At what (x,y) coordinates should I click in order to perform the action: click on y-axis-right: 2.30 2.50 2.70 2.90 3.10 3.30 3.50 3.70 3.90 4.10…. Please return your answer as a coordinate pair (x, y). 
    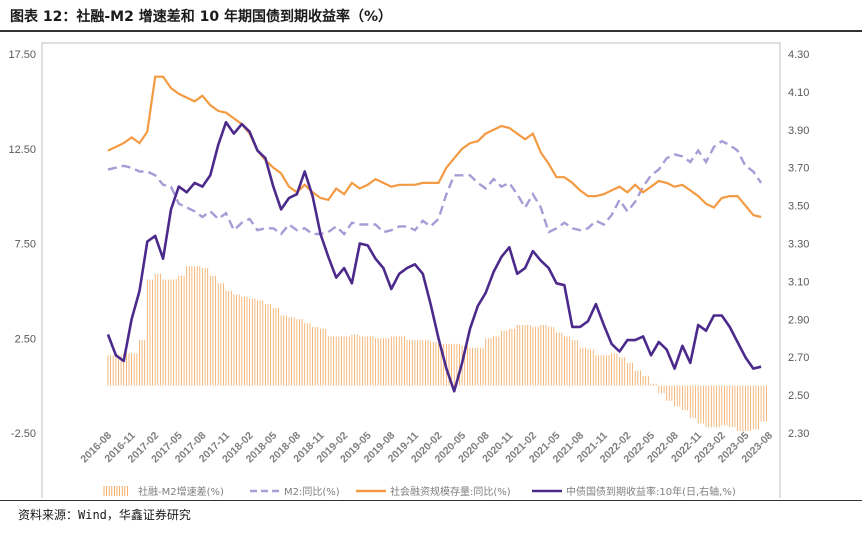
    Looking at the image, I should click on (798, 244).